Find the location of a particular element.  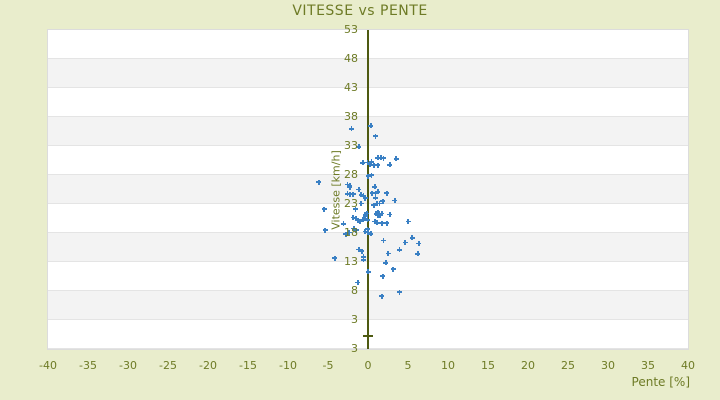

x-tick-label: -15 is located at coordinates (248, 365).